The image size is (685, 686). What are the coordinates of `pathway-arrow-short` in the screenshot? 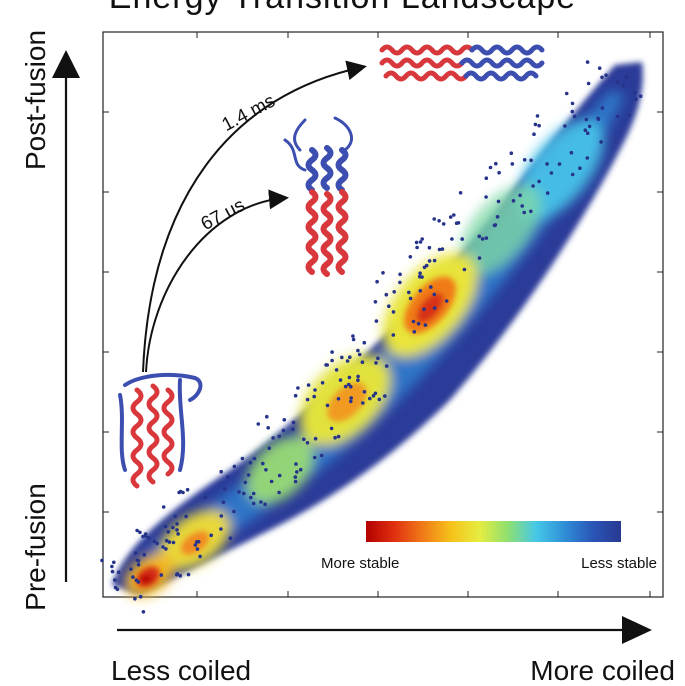 It's located at (217, 281).